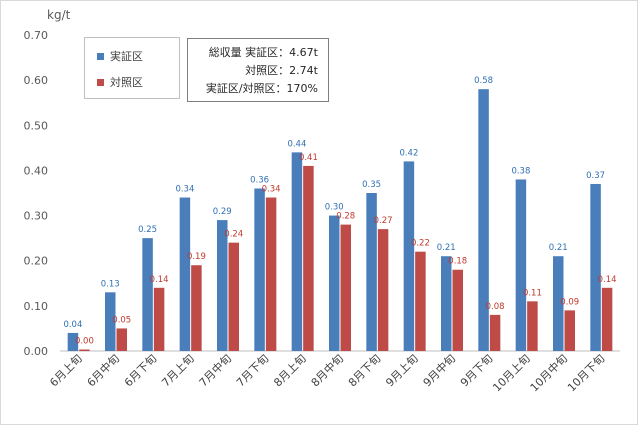  I want to click on data-label-series-b: 0.19, so click(196, 257).